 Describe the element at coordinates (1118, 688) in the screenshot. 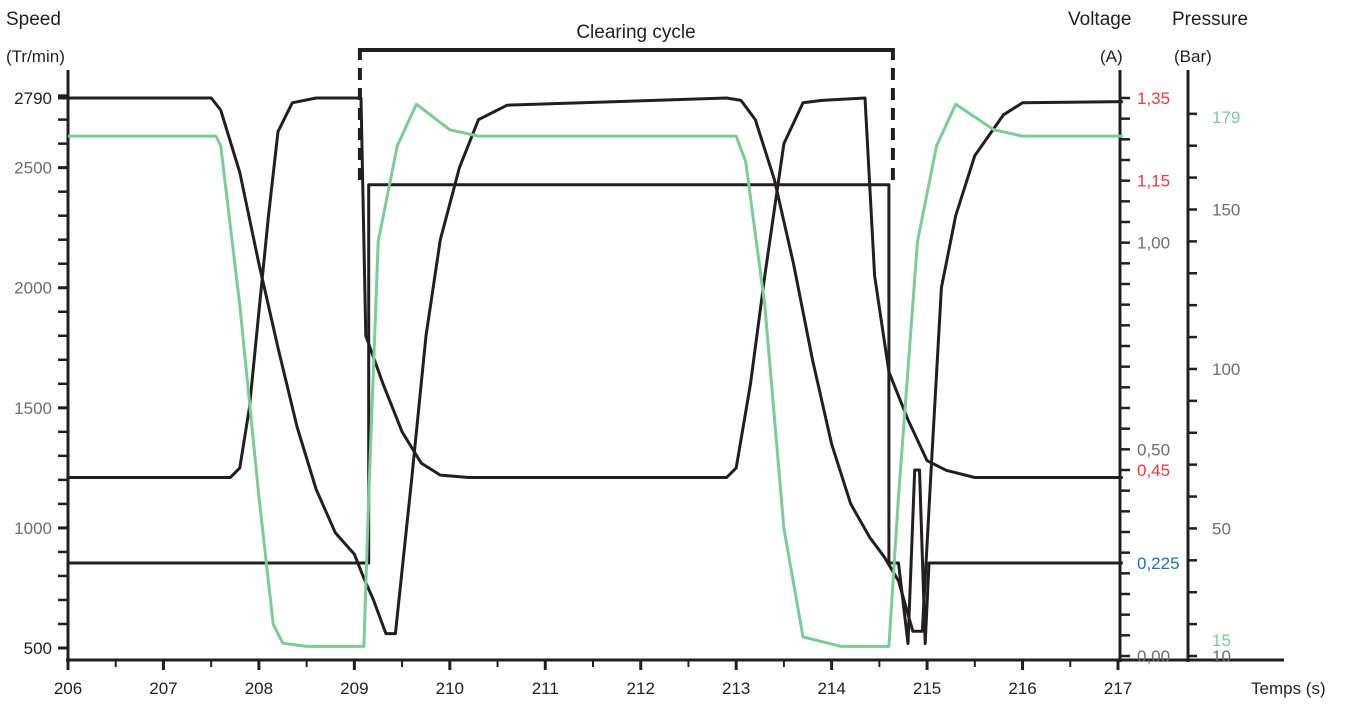

I see `x-tick-label: 217` at that location.